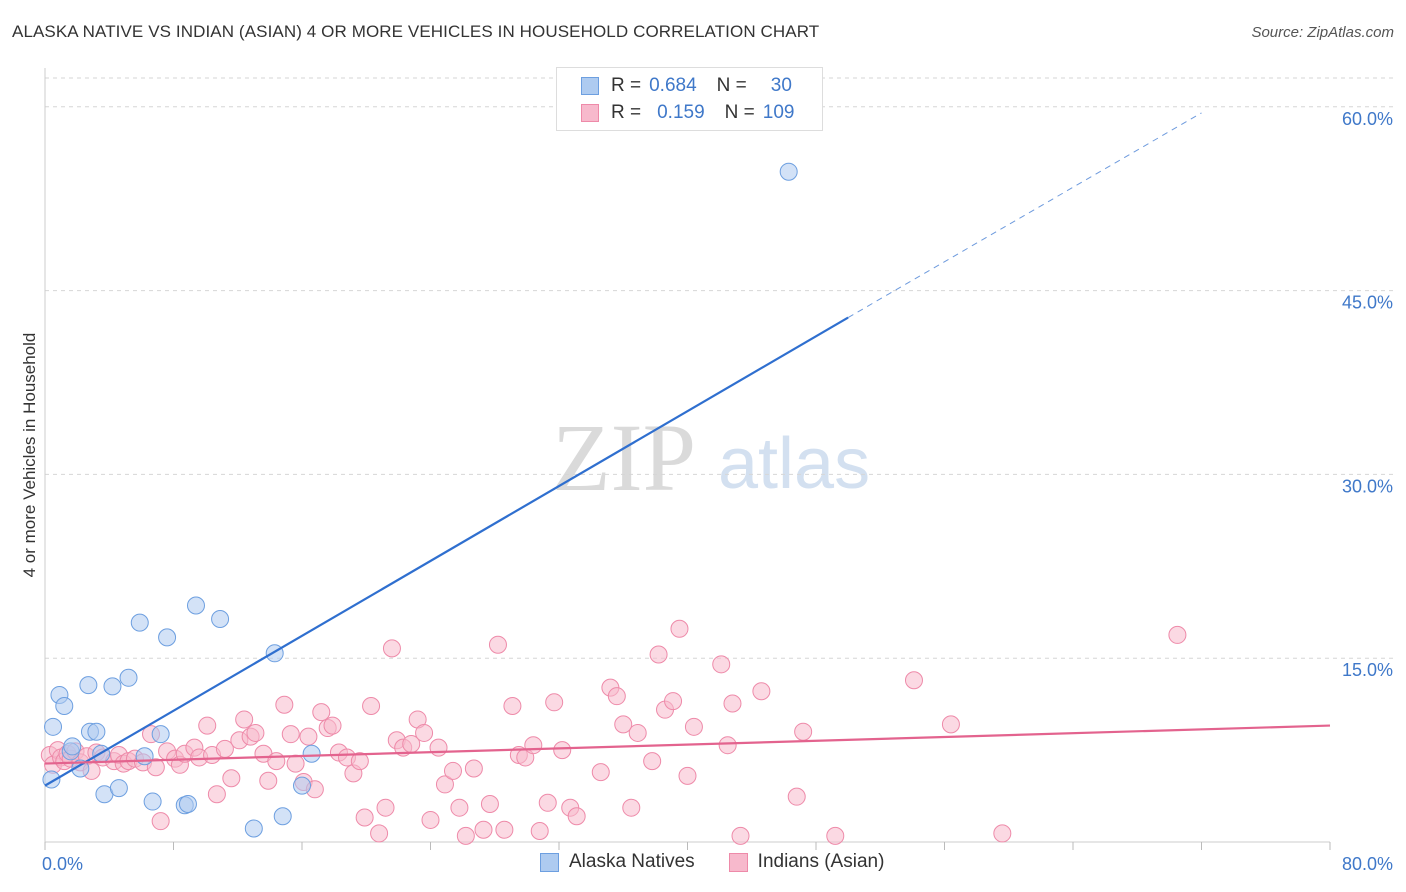  I want to click on legend-label-indians-asian: Indians (Asian), so click(821, 861).